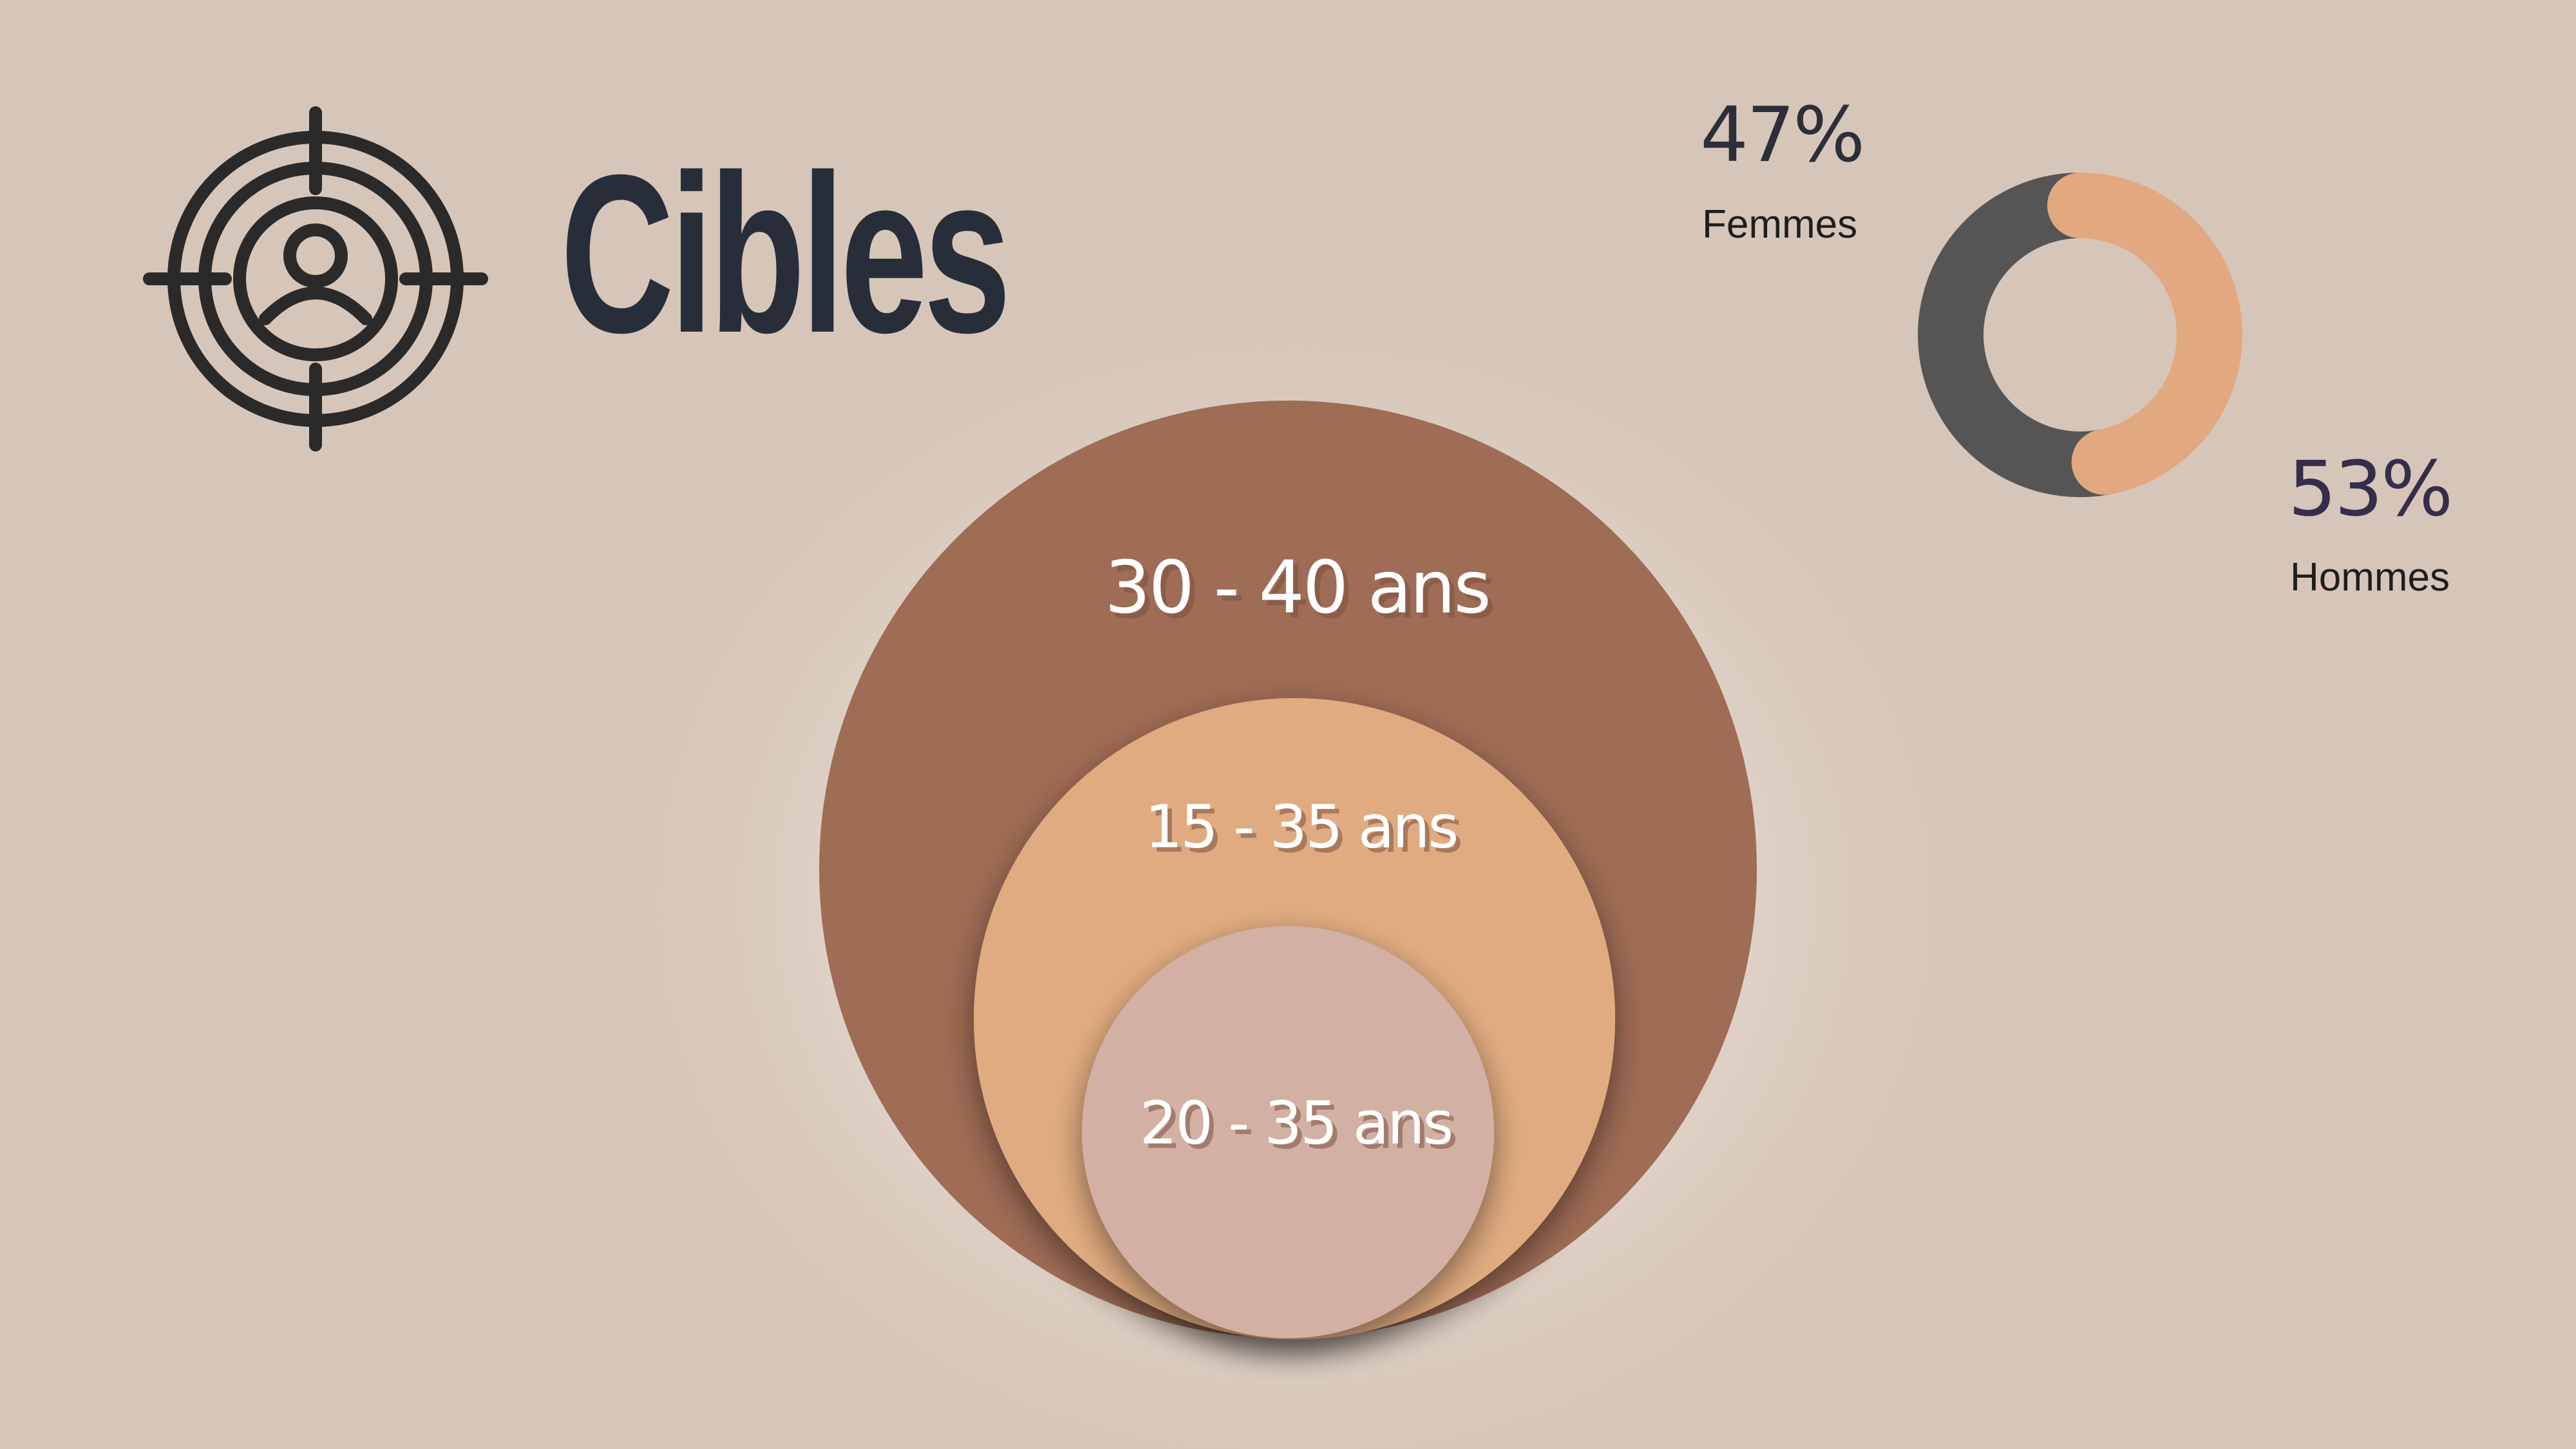 This screenshot has width=2576, height=1449. Describe the element at coordinates (2144, 334) in the screenshot. I see `donut-slice-femmes` at that location.